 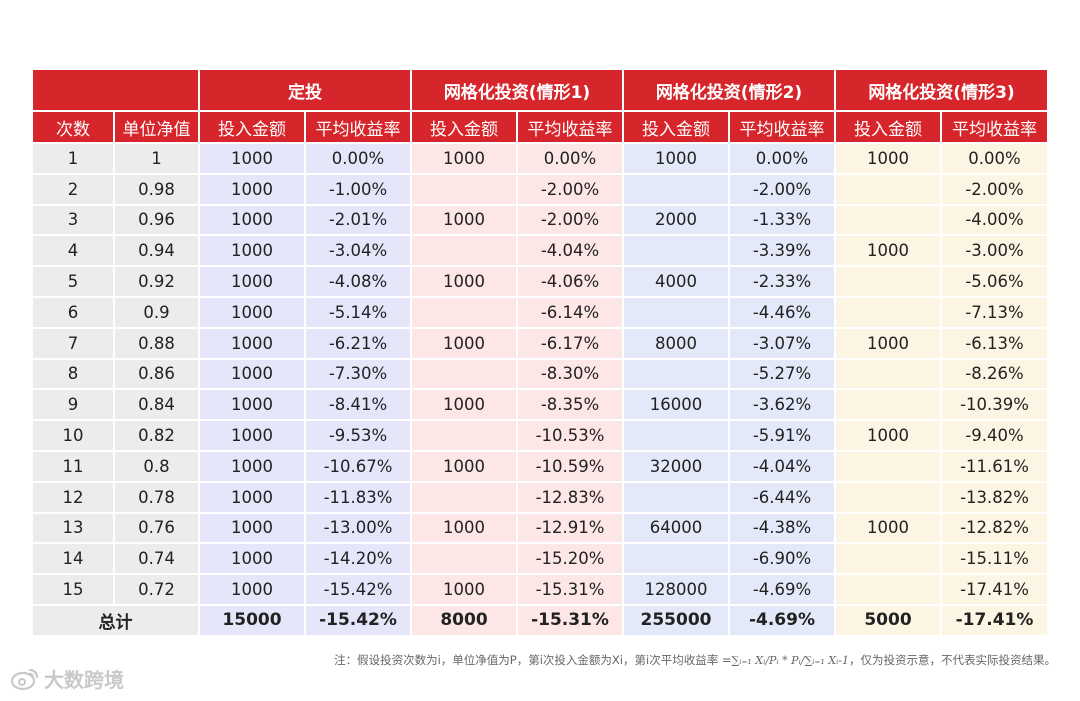 I want to click on table-cell: 8000, so click(x=676, y=343).